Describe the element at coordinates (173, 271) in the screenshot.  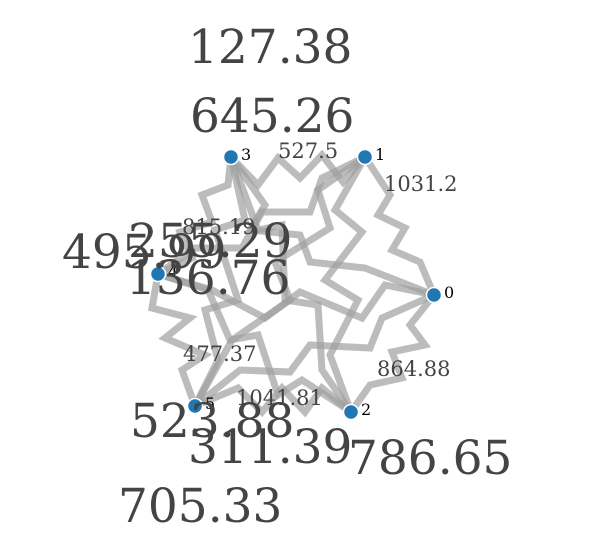
I see `node-label-4: 4` at that location.